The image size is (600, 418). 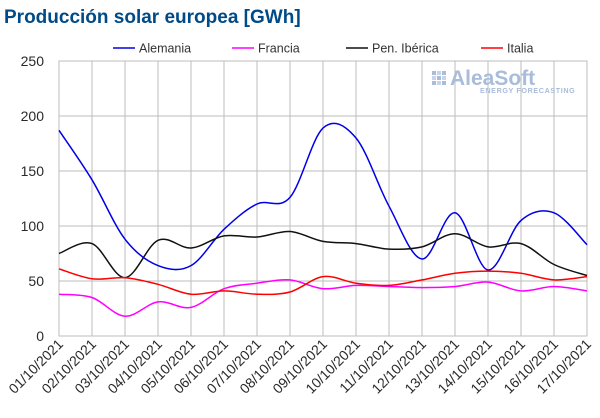 What do you see at coordinates (33, 171) in the screenshot?
I see `y-tick-label: 150` at bounding box center [33, 171].